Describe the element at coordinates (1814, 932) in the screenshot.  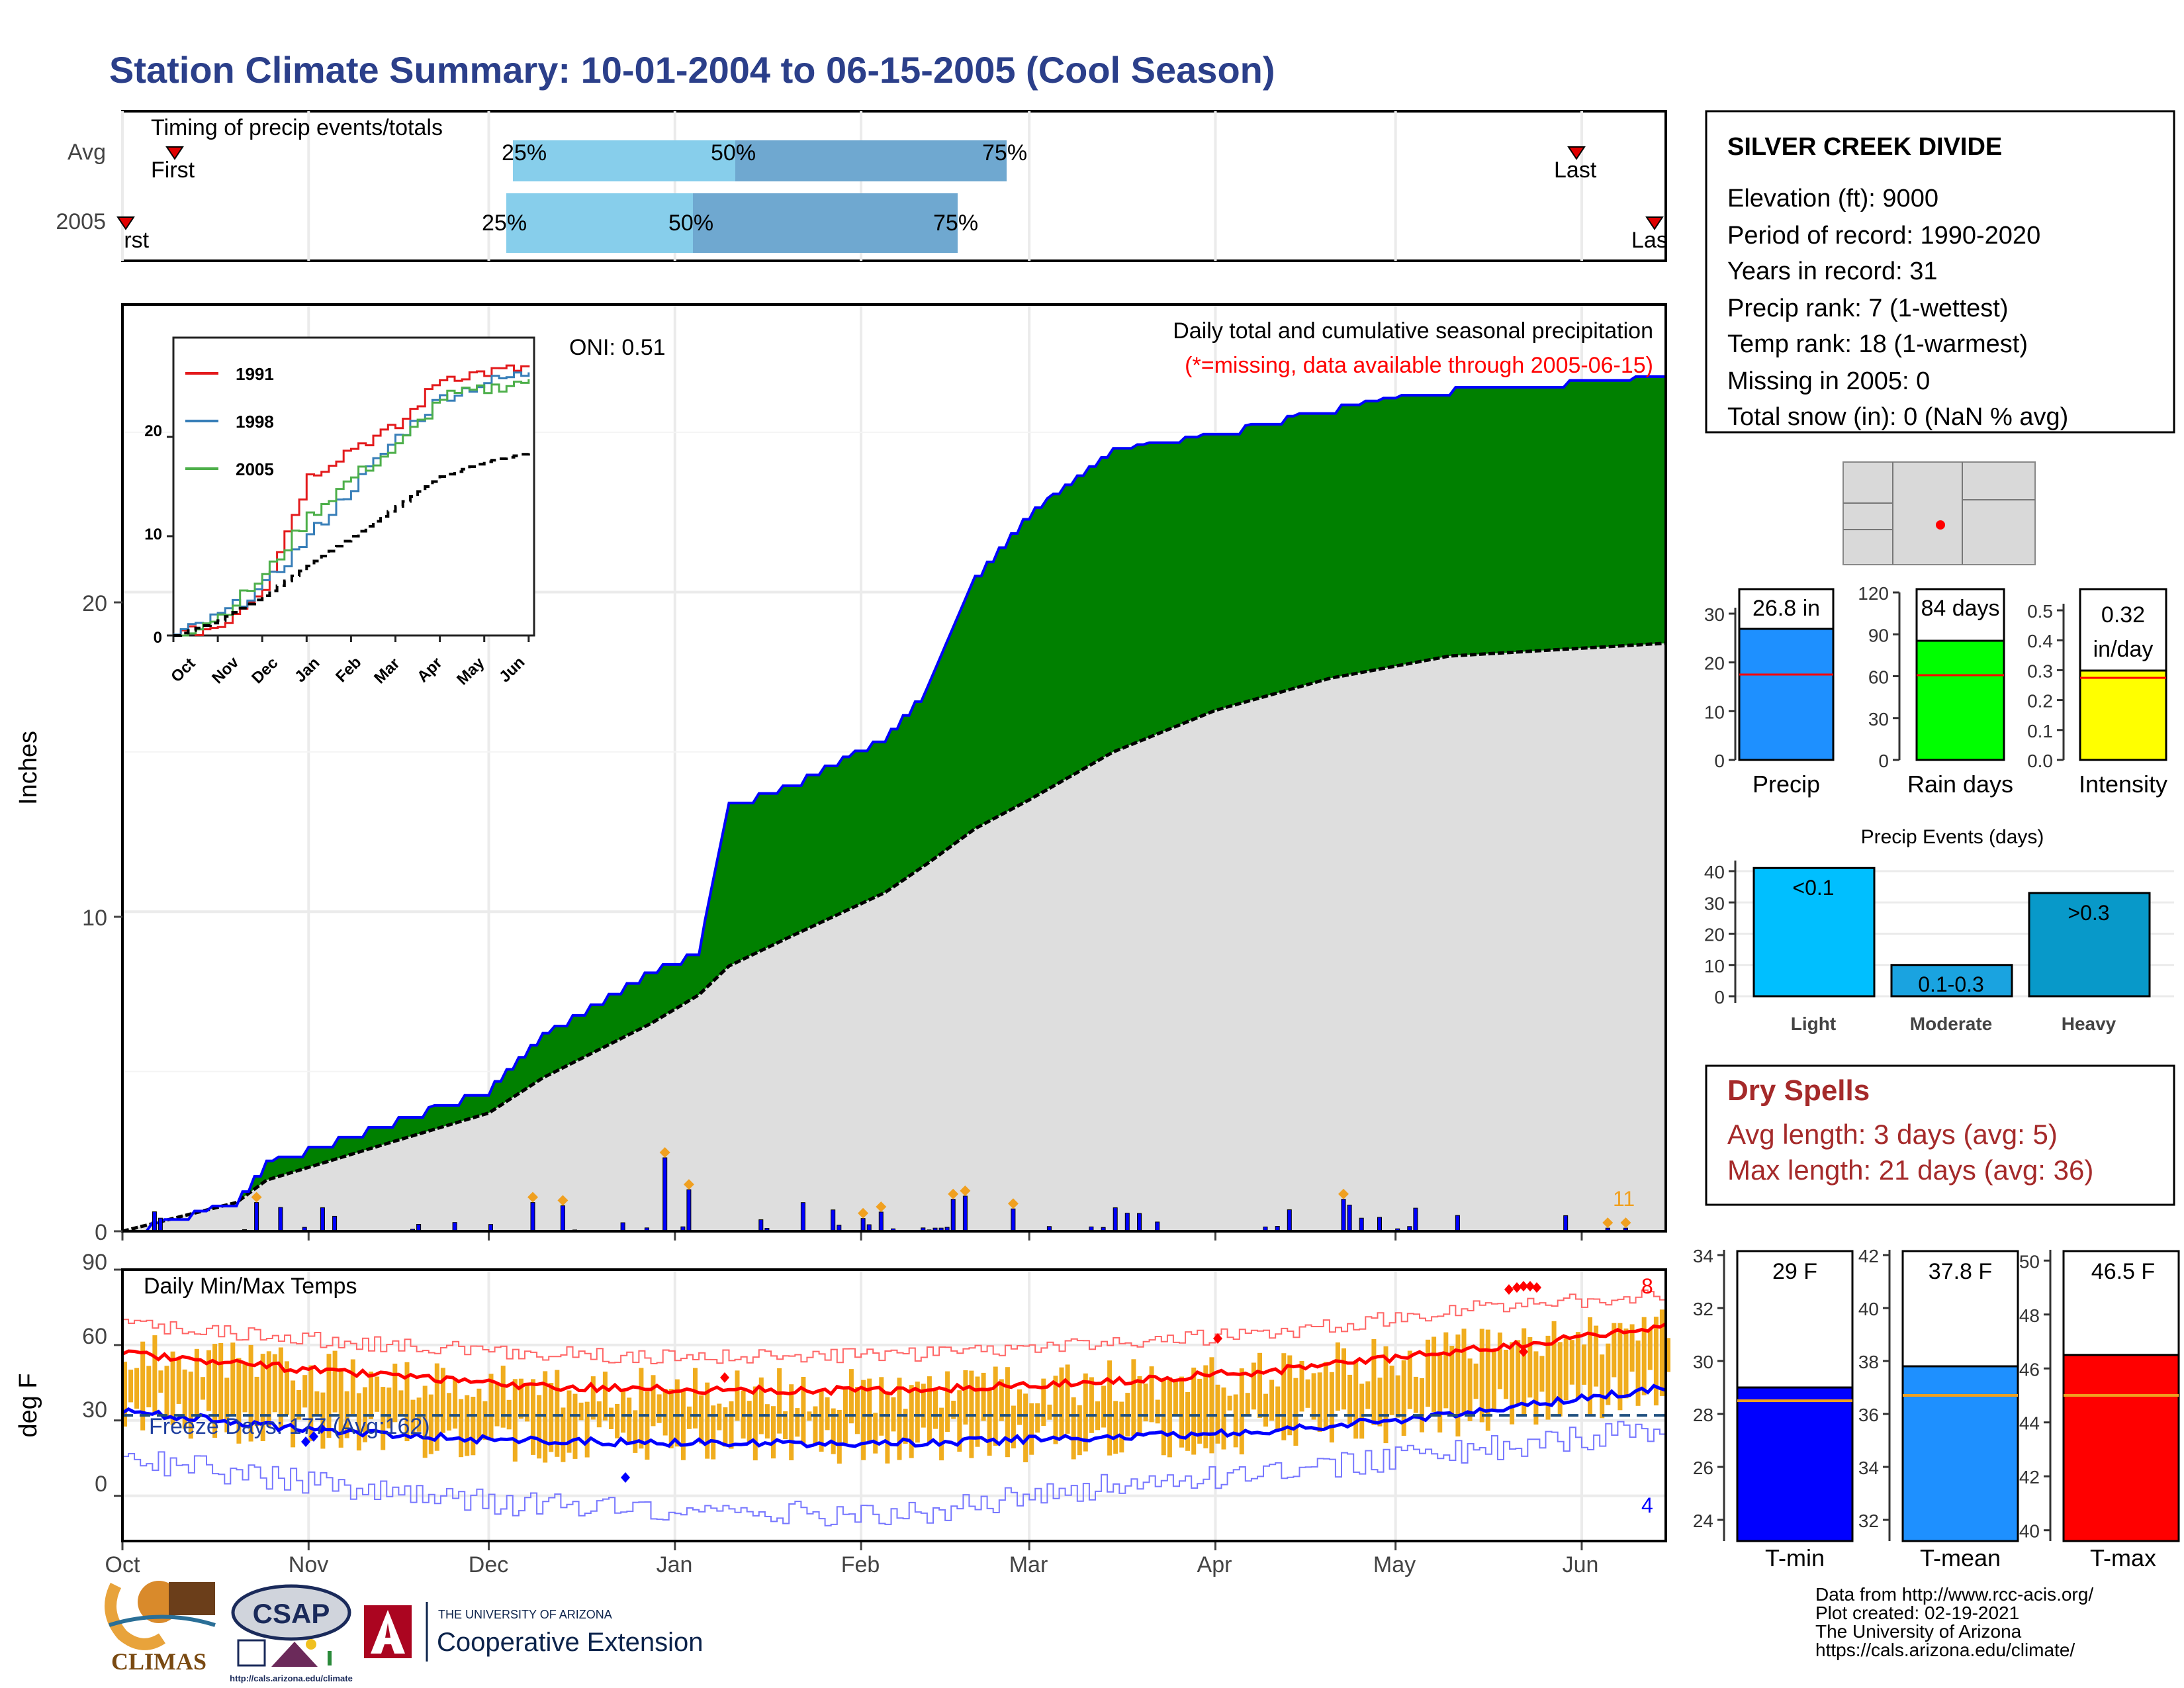
I see `event-bar-light` at that location.